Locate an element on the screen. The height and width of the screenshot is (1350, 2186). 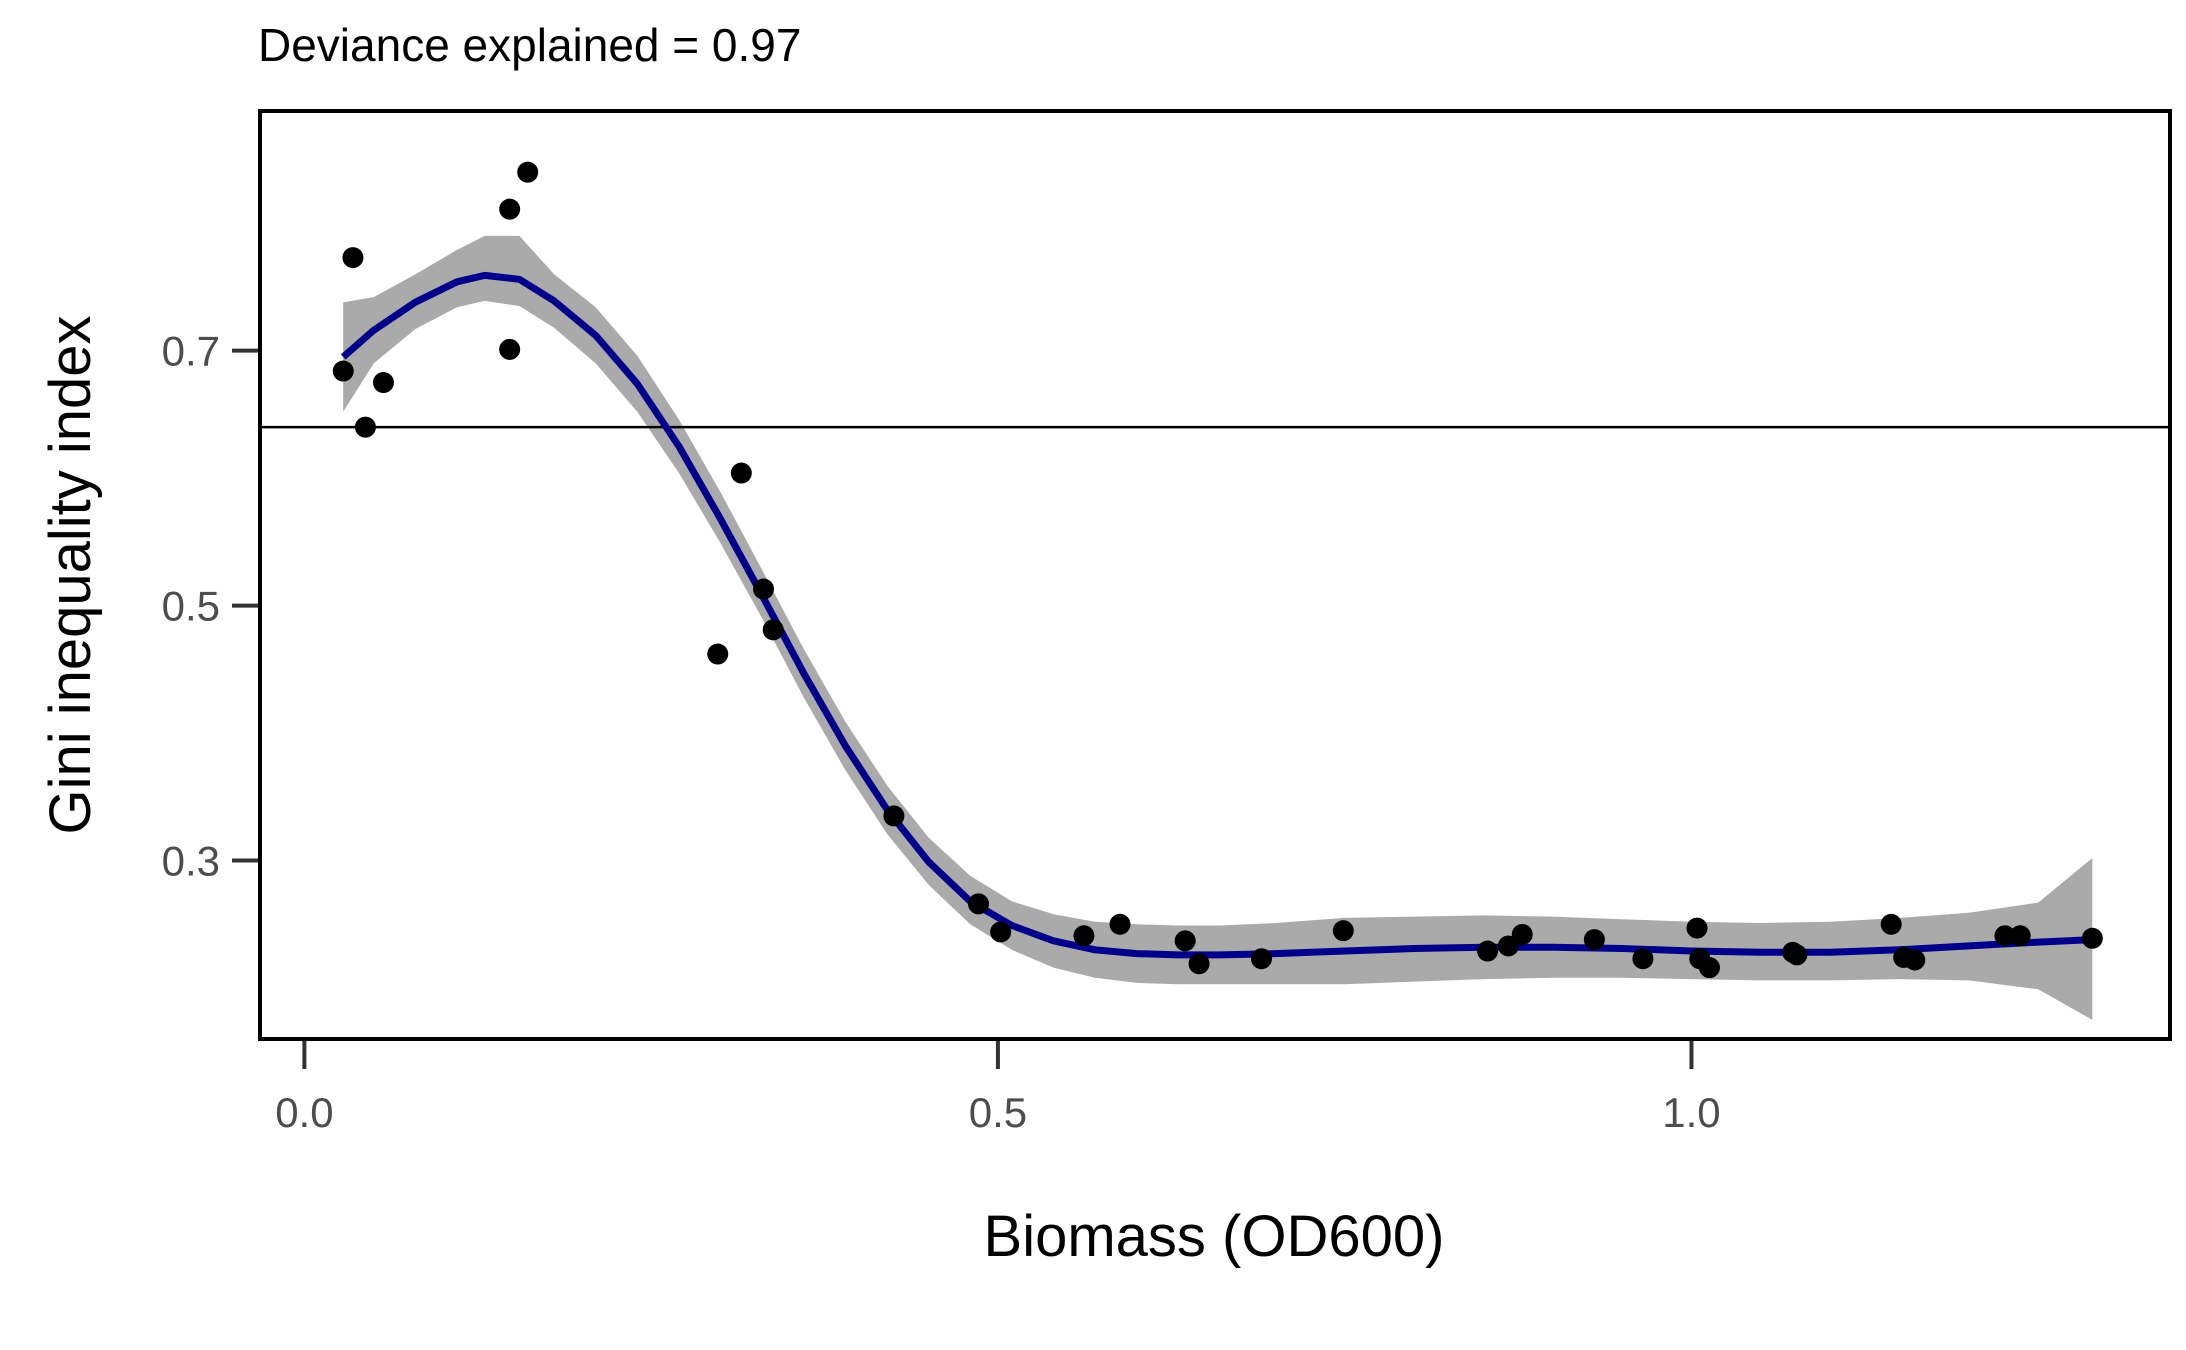
y-tick-label: 0.5 is located at coordinates (191, 606).